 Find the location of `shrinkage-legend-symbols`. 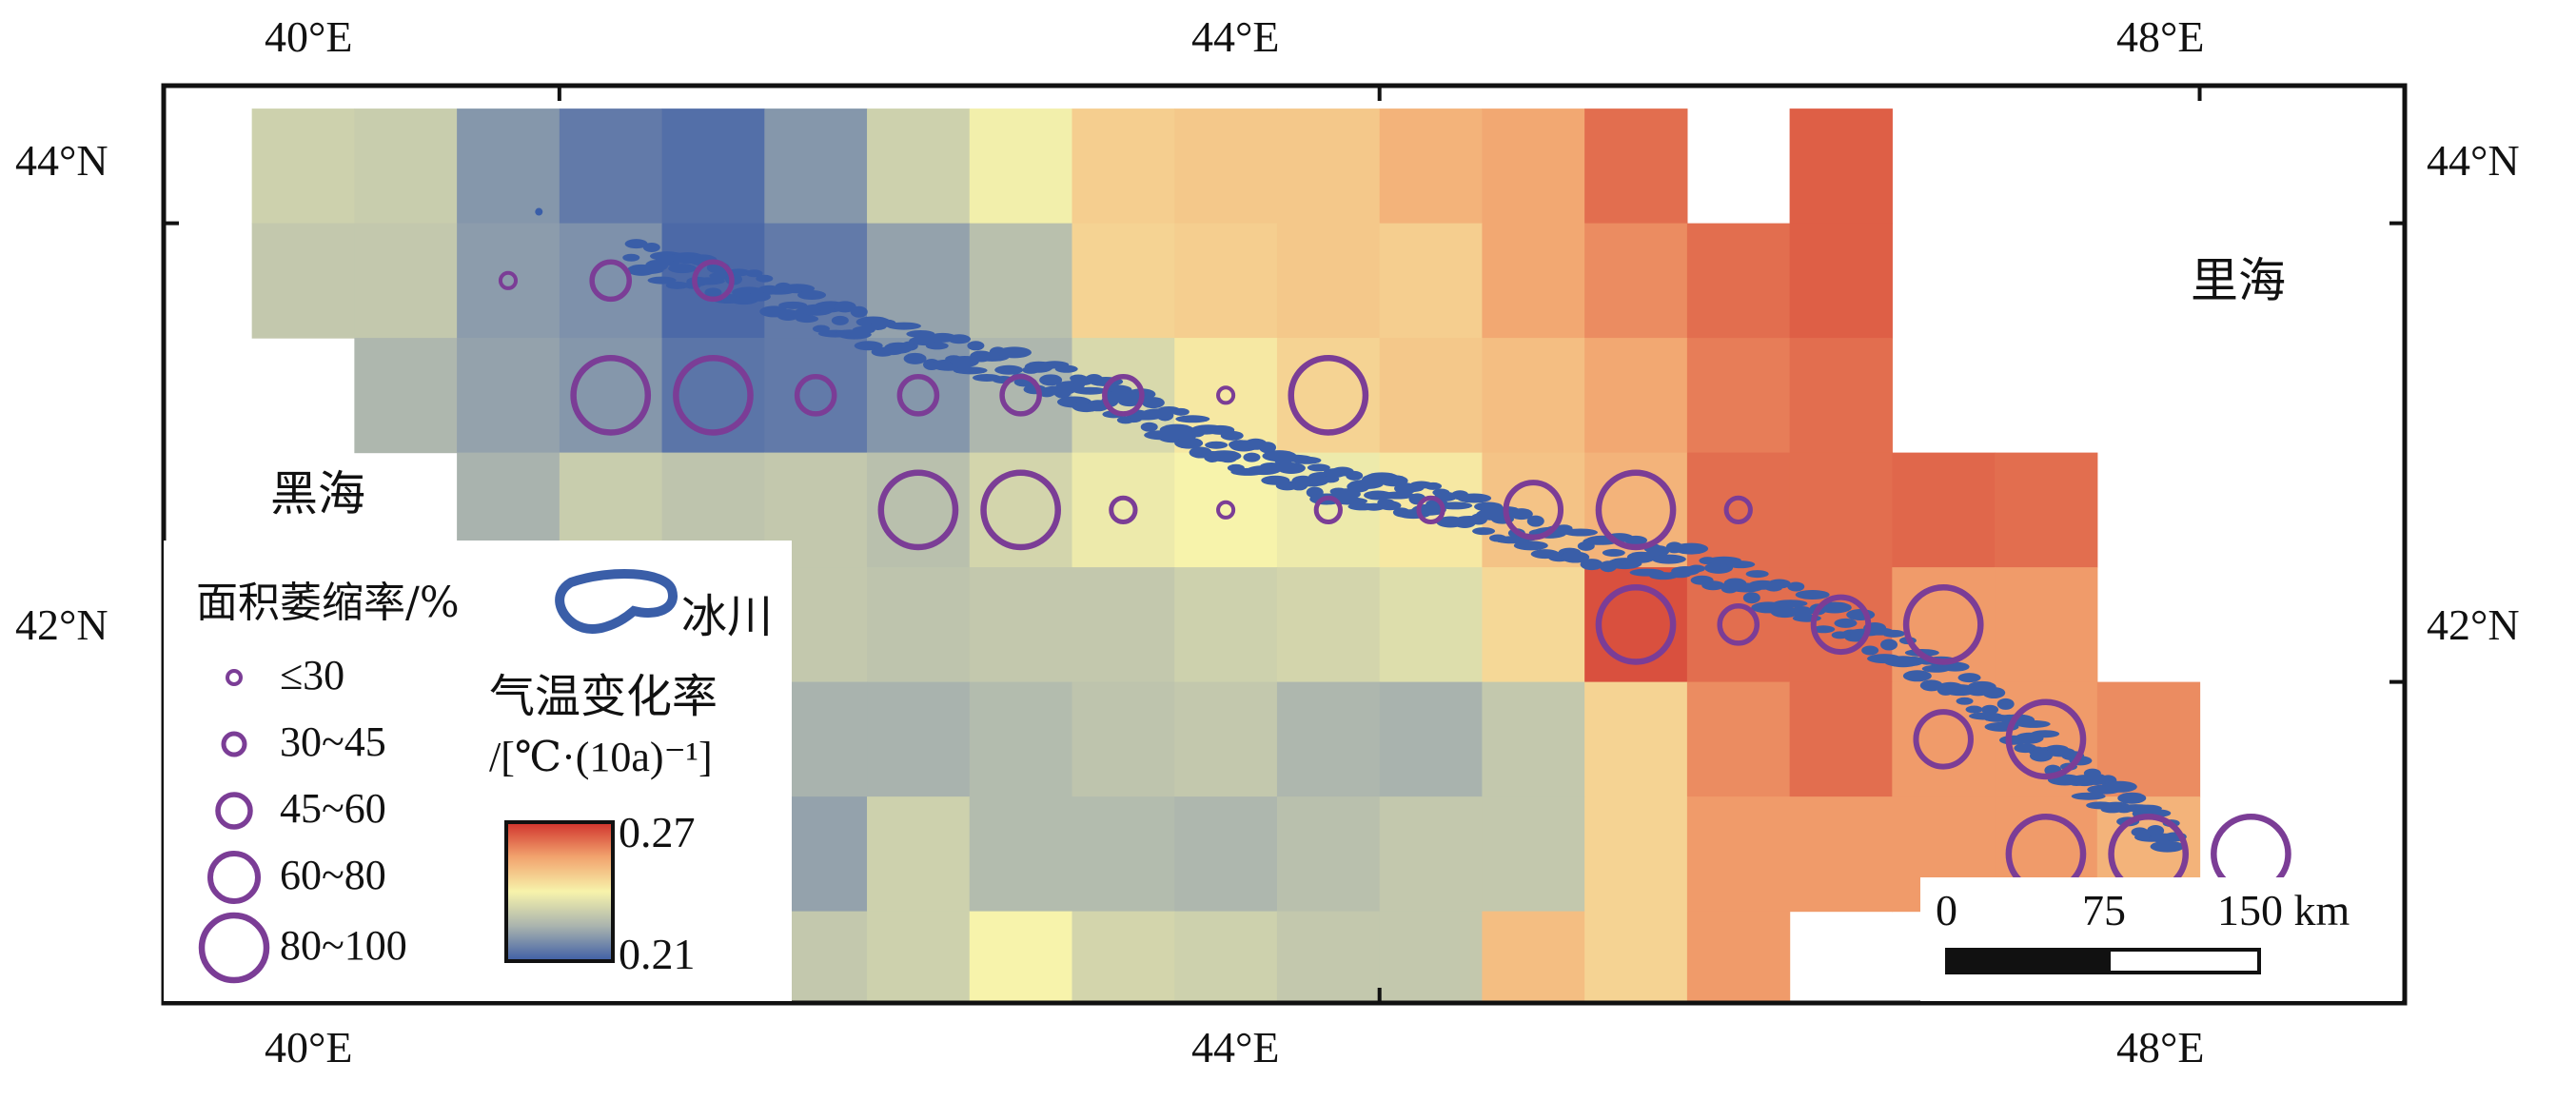

shrinkage-legend-symbols is located at coordinates (234, 826).